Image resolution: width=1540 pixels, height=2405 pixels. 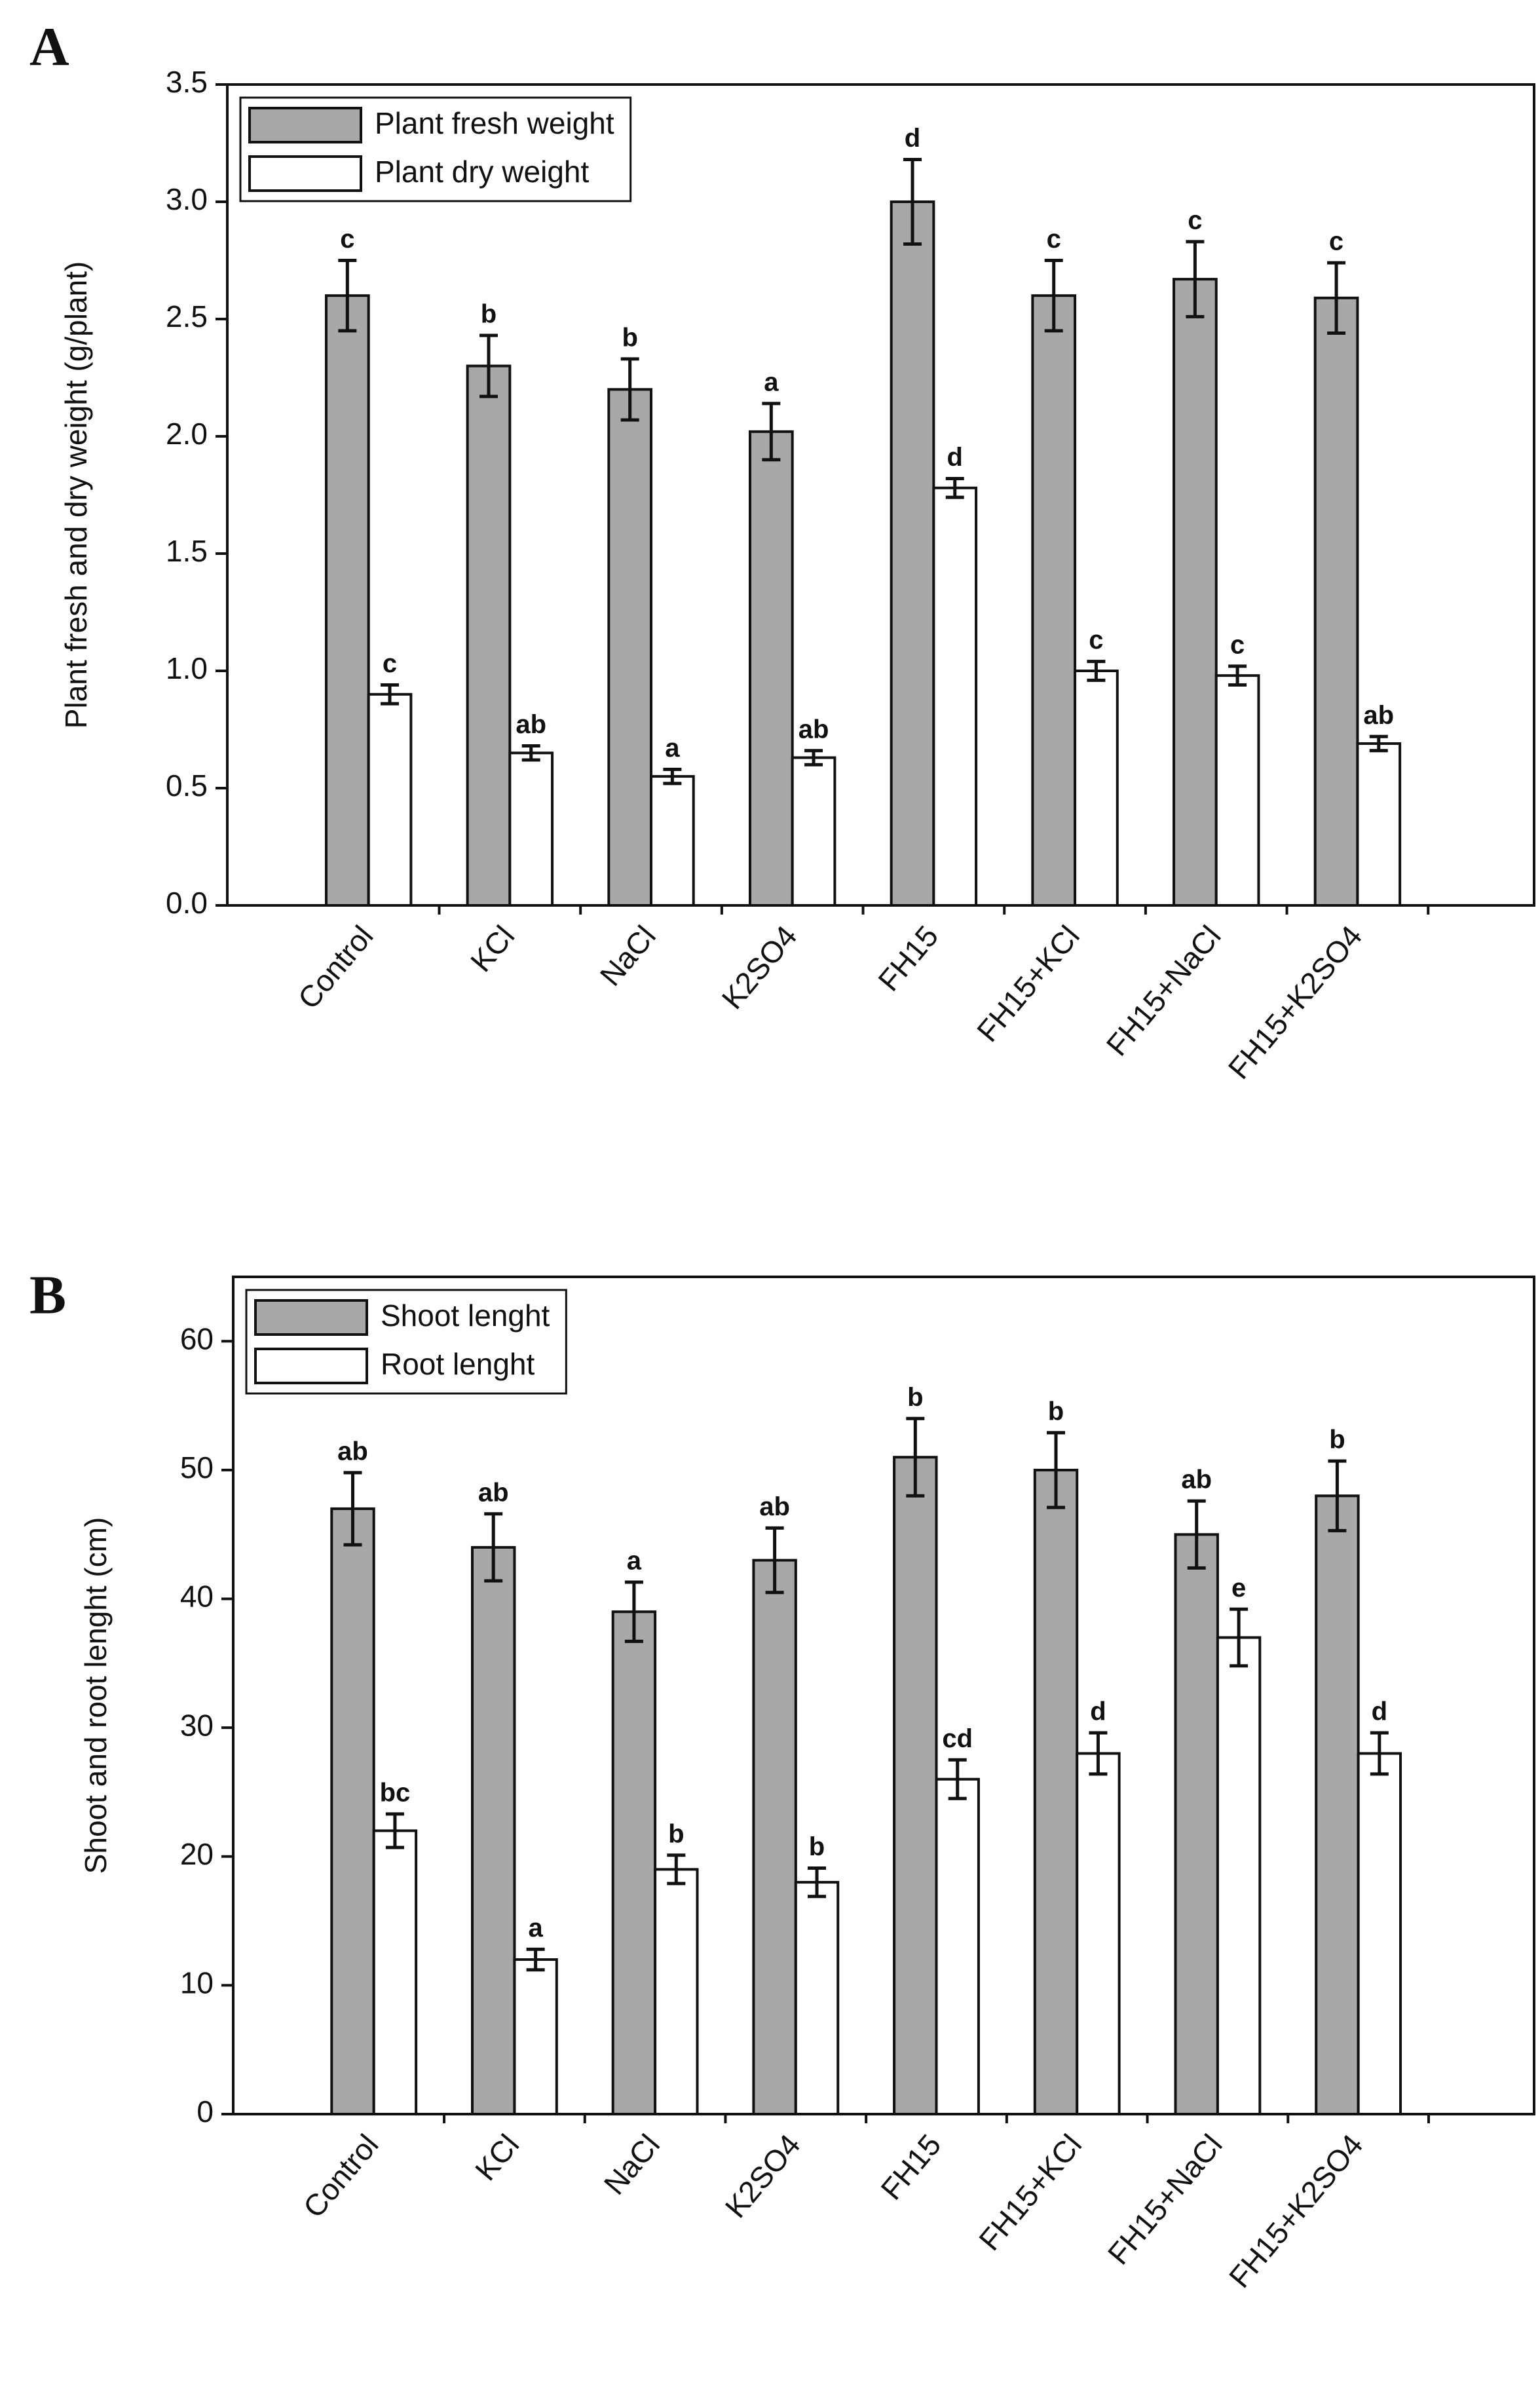 I want to click on significance-label: d, so click(x=1098, y=1711).